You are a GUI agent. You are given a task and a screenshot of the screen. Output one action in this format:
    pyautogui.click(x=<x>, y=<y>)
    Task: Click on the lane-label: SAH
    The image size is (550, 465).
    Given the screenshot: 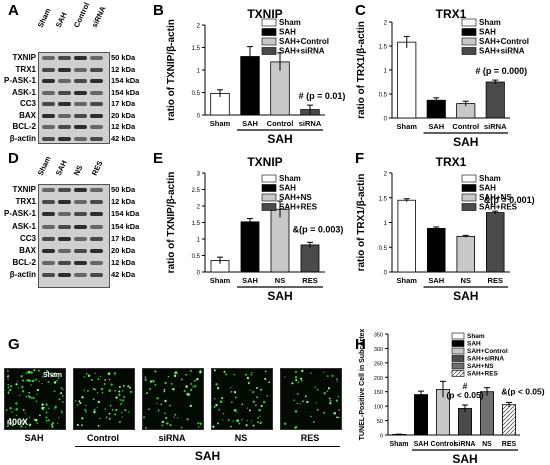 What is the action you would take?
    pyautogui.click(x=61, y=19)
    